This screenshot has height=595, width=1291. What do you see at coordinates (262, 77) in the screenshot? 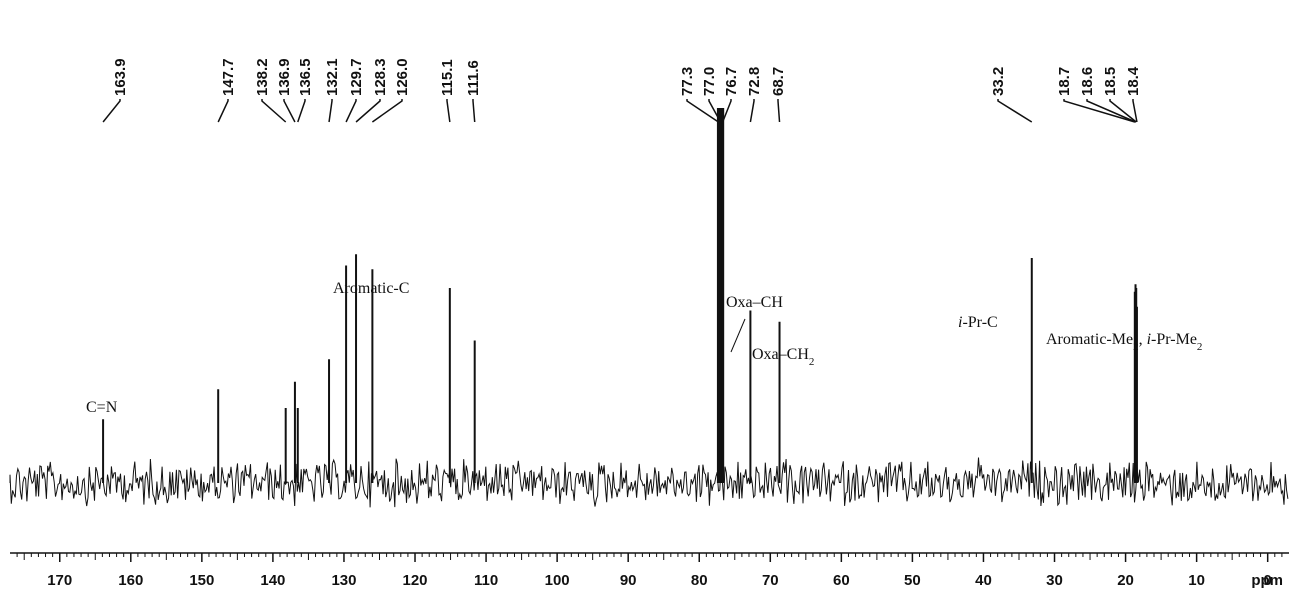
I see `peak-label: 138.2` at bounding box center [262, 77].